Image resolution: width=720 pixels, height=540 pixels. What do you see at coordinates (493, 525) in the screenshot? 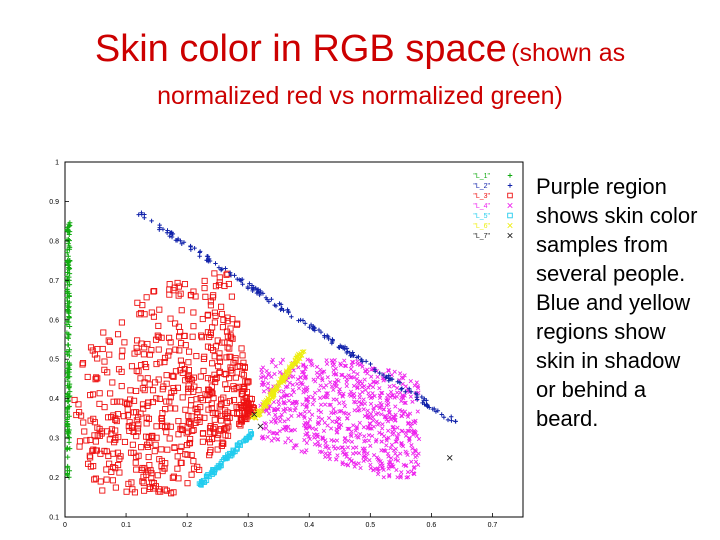
I see `x-tick-label: 0.7` at bounding box center [493, 525].